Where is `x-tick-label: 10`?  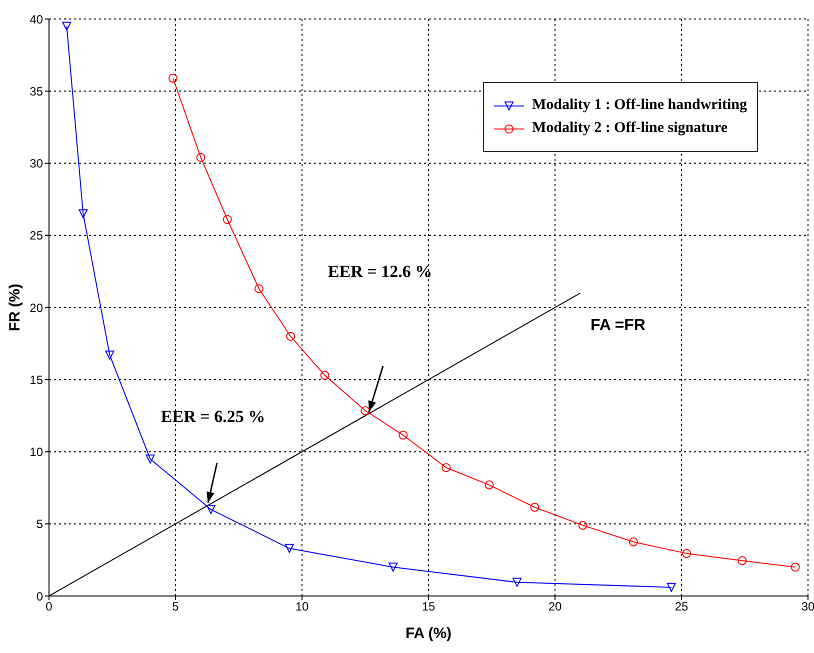 x-tick-label: 10 is located at coordinates (302, 607).